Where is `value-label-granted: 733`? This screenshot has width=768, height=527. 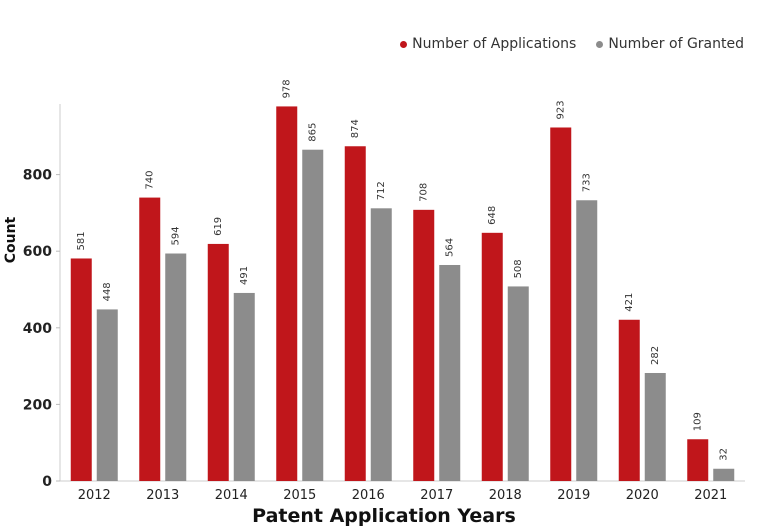
value-label-granted: 733 is located at coordinates (587, 182).